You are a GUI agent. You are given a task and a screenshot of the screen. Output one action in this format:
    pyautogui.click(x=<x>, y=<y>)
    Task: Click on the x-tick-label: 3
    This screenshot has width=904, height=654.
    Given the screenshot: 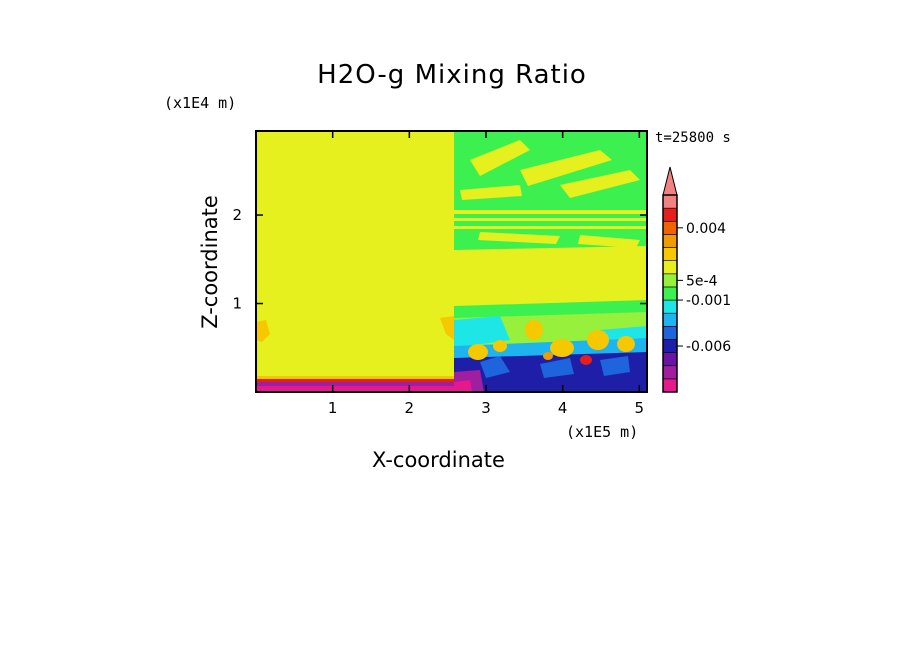 What is the action you would take?
    pyautogui.click(x=486, y=408)
    